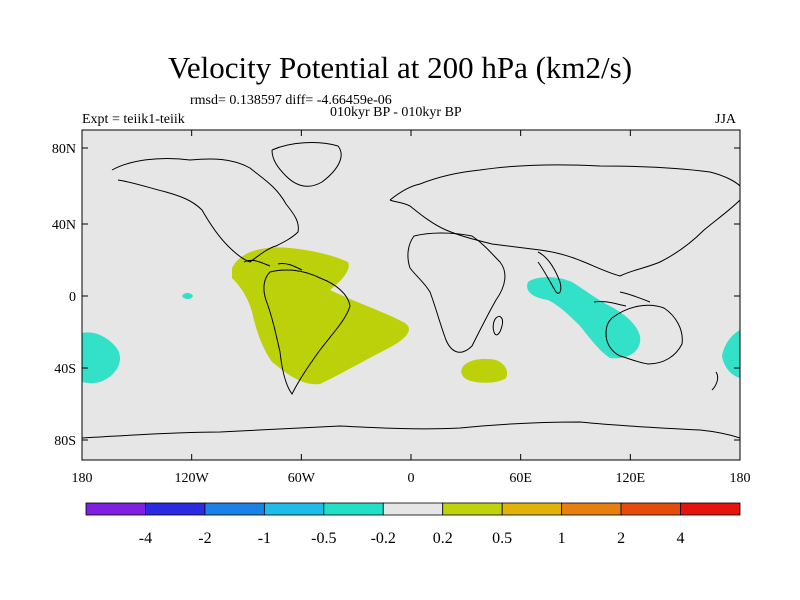 The image size is (800, 600). I want to click on negative-anomaly-west-pacific, so click(101, 358).